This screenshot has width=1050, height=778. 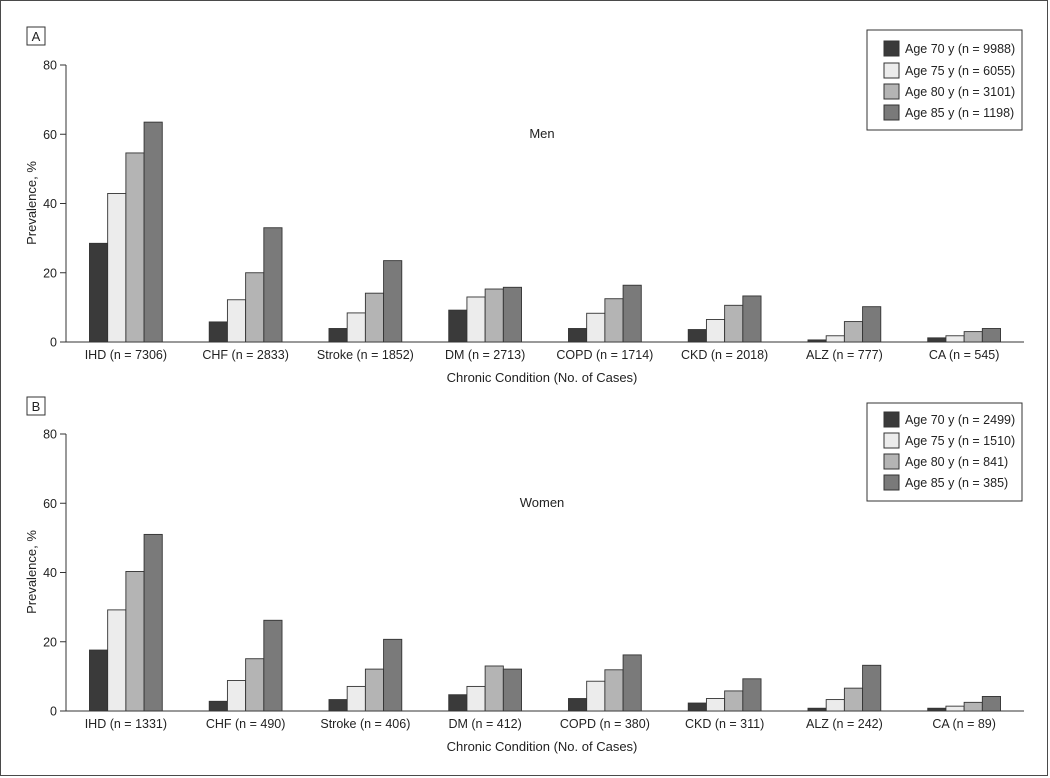 I want to click on chart-b-category-label: CHF (n = 490), so click(x=246, y=724).